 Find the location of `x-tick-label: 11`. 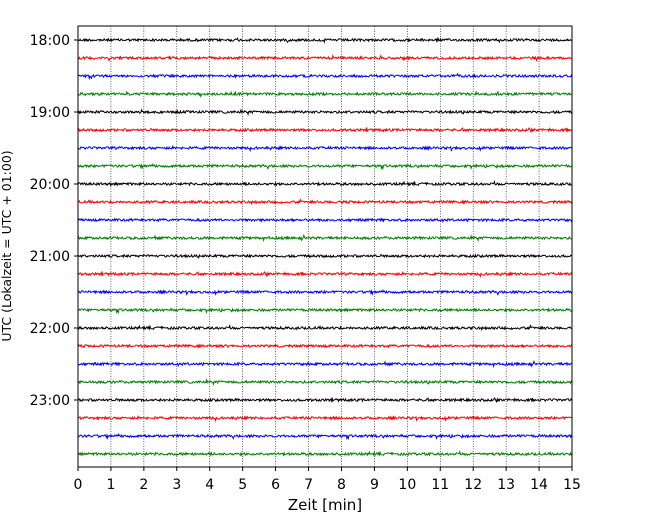

x-tick-label: 11 is located at coordinates (440, 485).